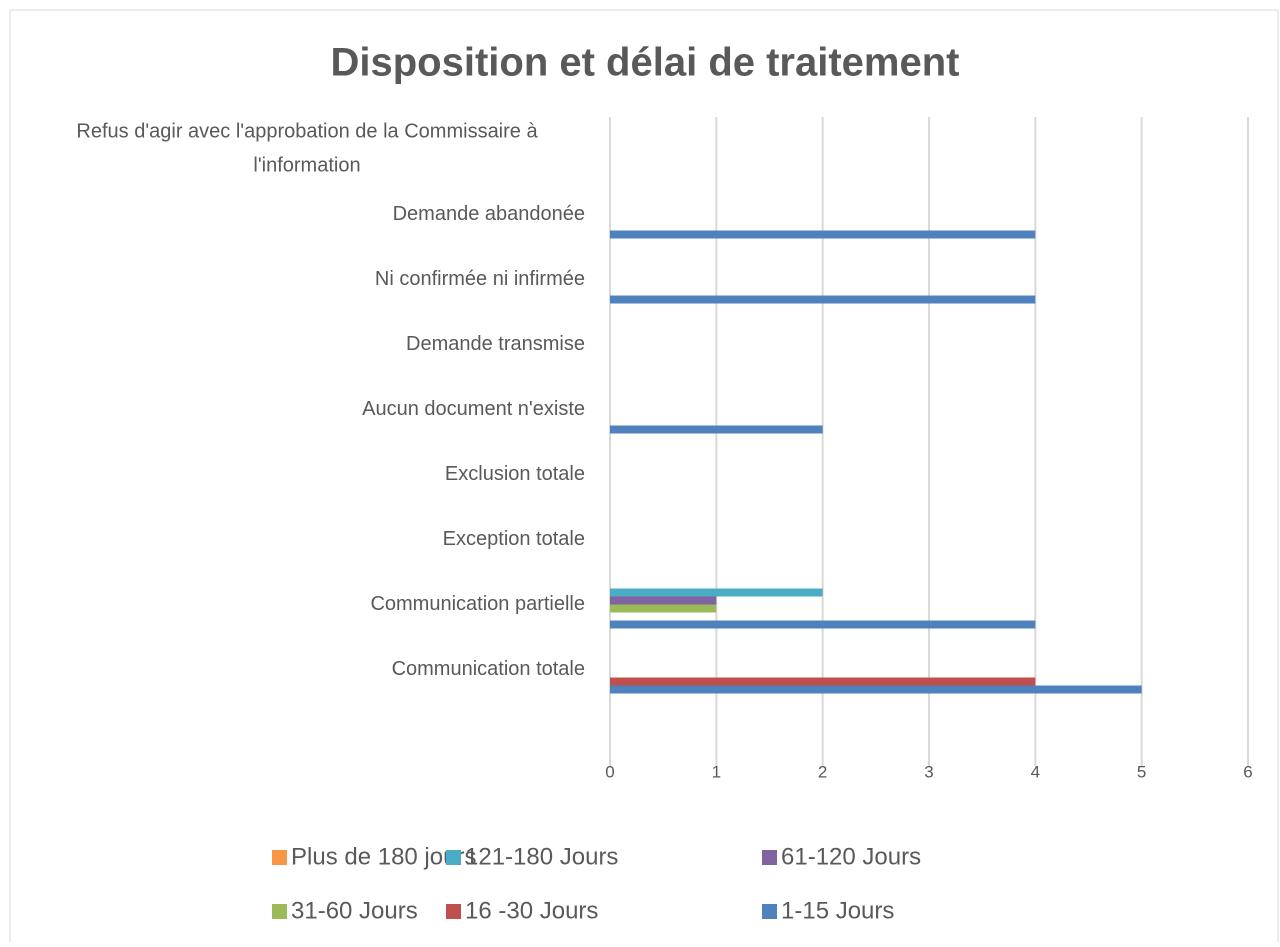  Describe the element at coordinates (1247, 771) in the screenshot. I see `x-tick-label: 6` at that location.